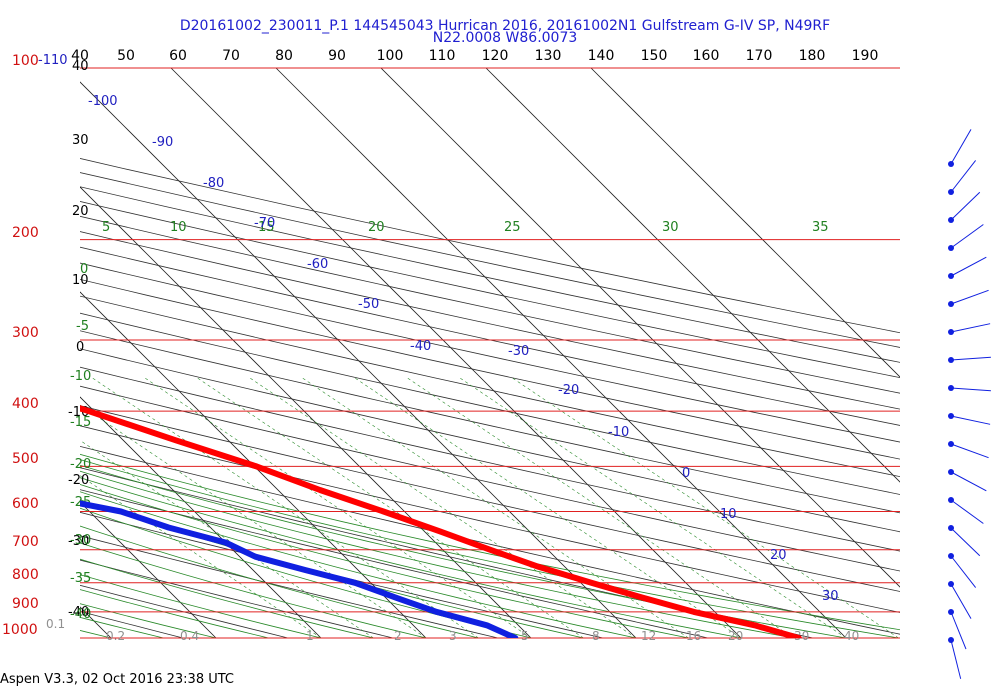 This screenshot has width=1000, height=700. I want to click on isotherm-label: -70, so click(264, 223).